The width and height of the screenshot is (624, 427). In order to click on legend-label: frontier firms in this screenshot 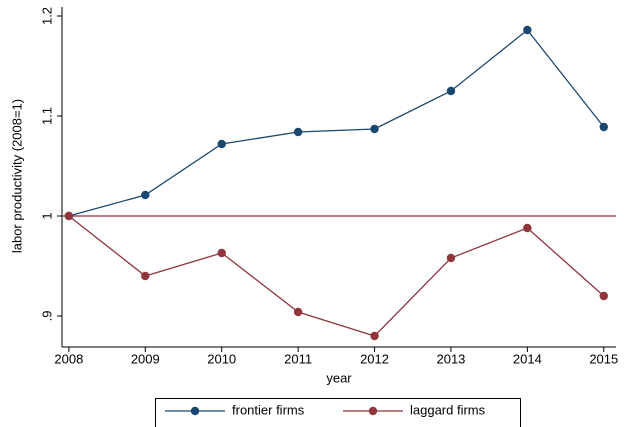, I will do `click(268, 409)`.